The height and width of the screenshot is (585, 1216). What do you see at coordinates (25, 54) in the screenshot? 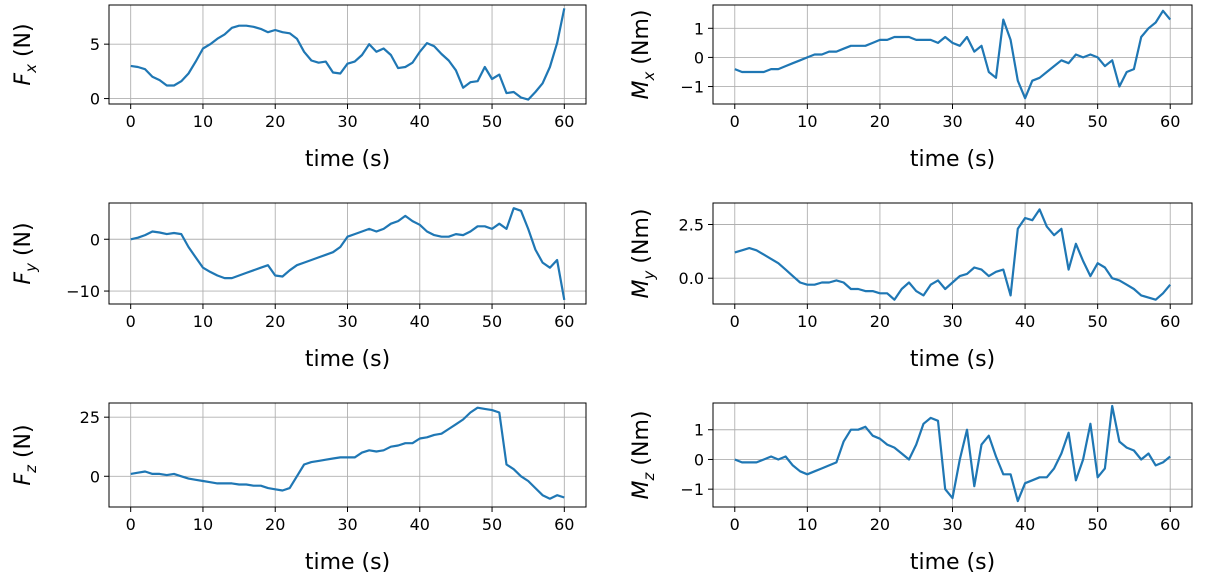
I see `y-axis-label: Fx (N)` at bounding box center [25, 54].